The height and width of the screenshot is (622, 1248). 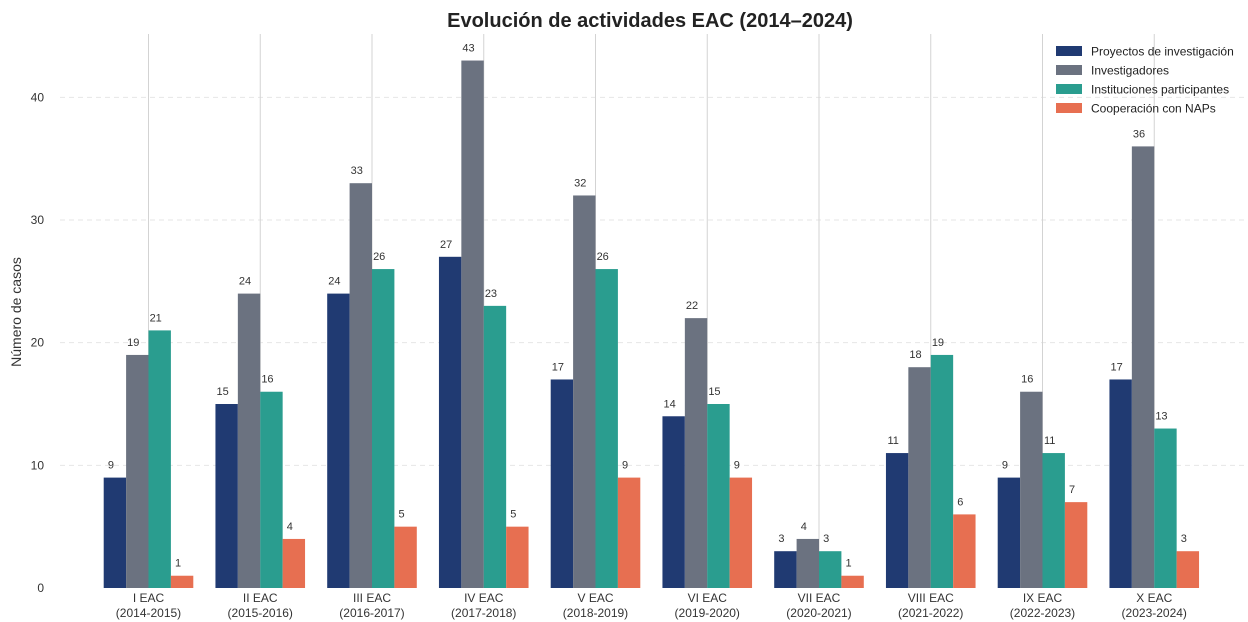 I want to click on x-tick-label: (2014-2015), so click(x=148, y=613).